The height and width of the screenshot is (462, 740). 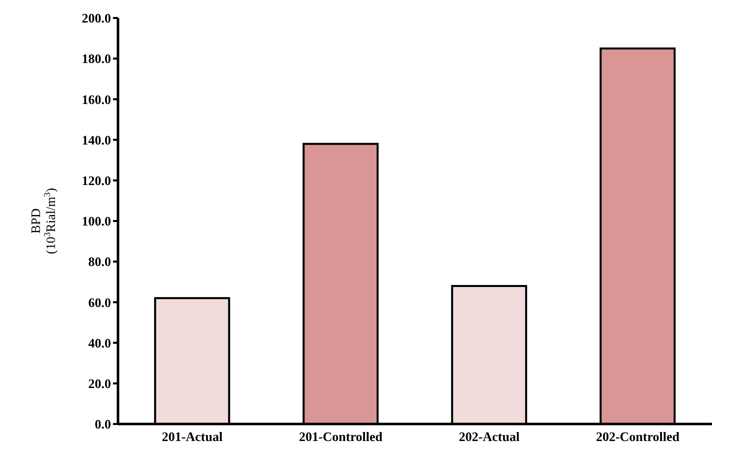 I want to click on x-tick-label: 201-Actual, so click(x=192, y=436).